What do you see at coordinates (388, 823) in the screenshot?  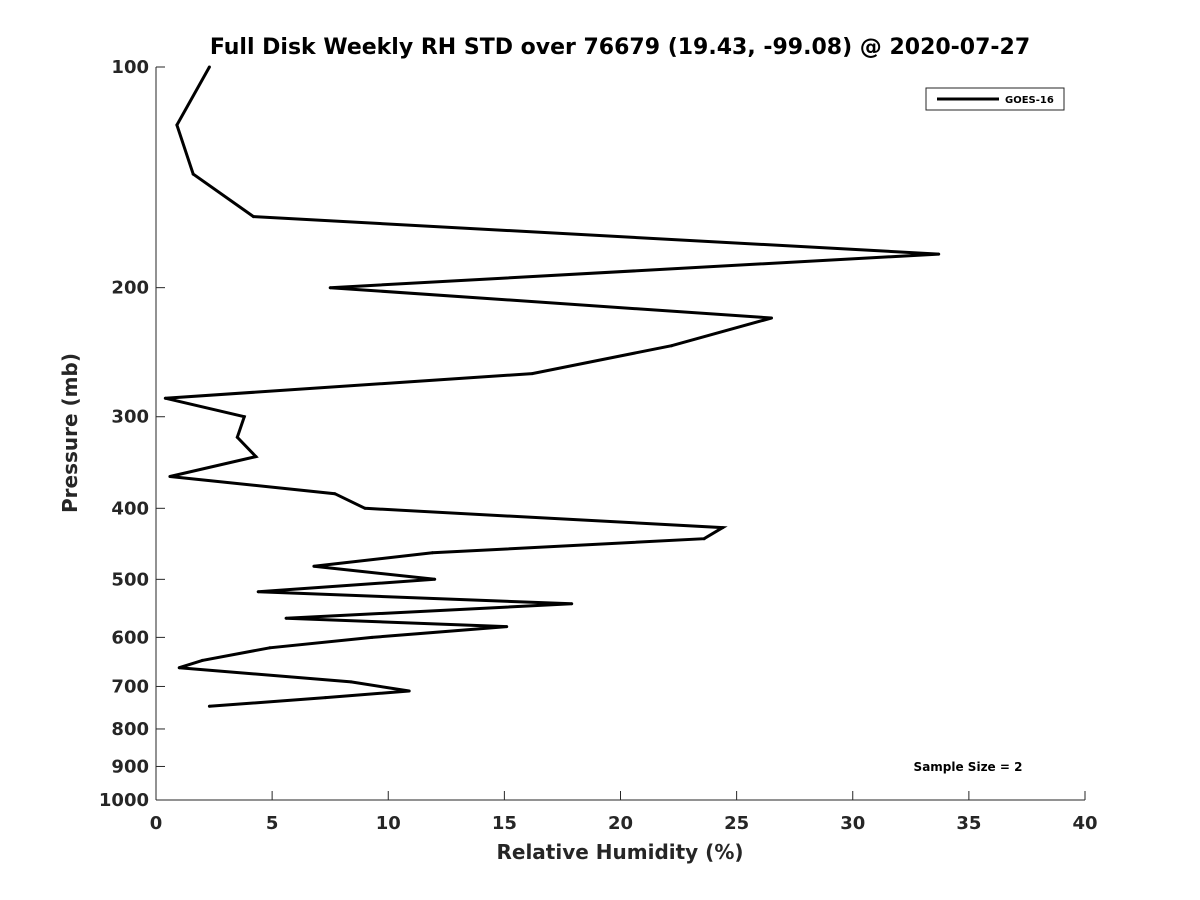 I see `x-tick-label: 10` at bounding box center [388, 823].